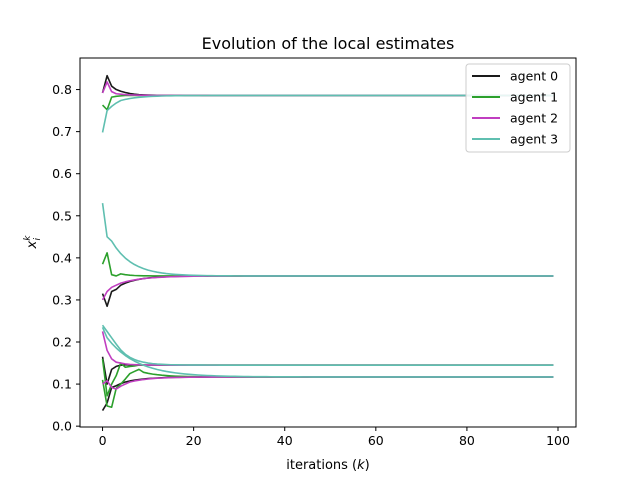 This screenshot has width=640, height=484. What do you see at coordinates (33, 242) in the screenshot?
I see `y-axis-label: xki` at bounding box center [33, 242].